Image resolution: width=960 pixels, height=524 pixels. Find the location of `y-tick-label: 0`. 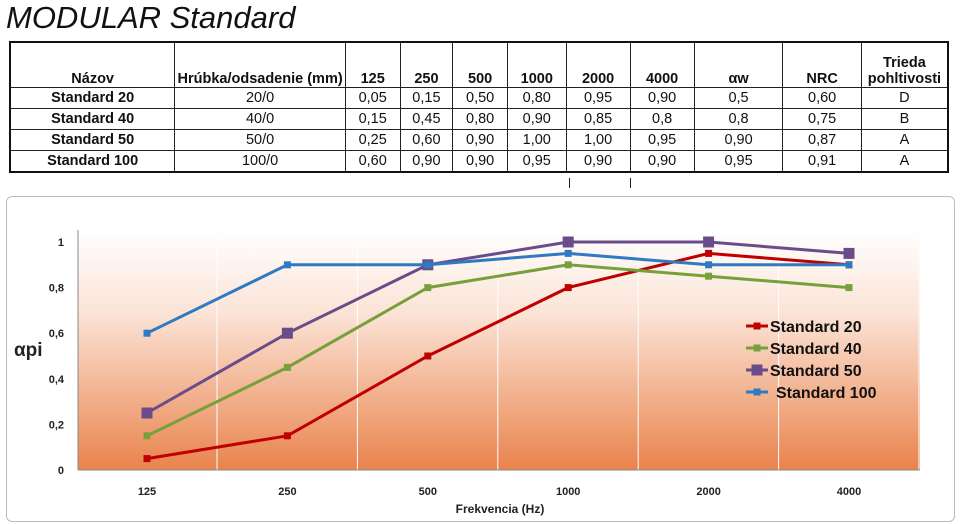

y-tick-label: 0 is located at coordinates (61, 471).